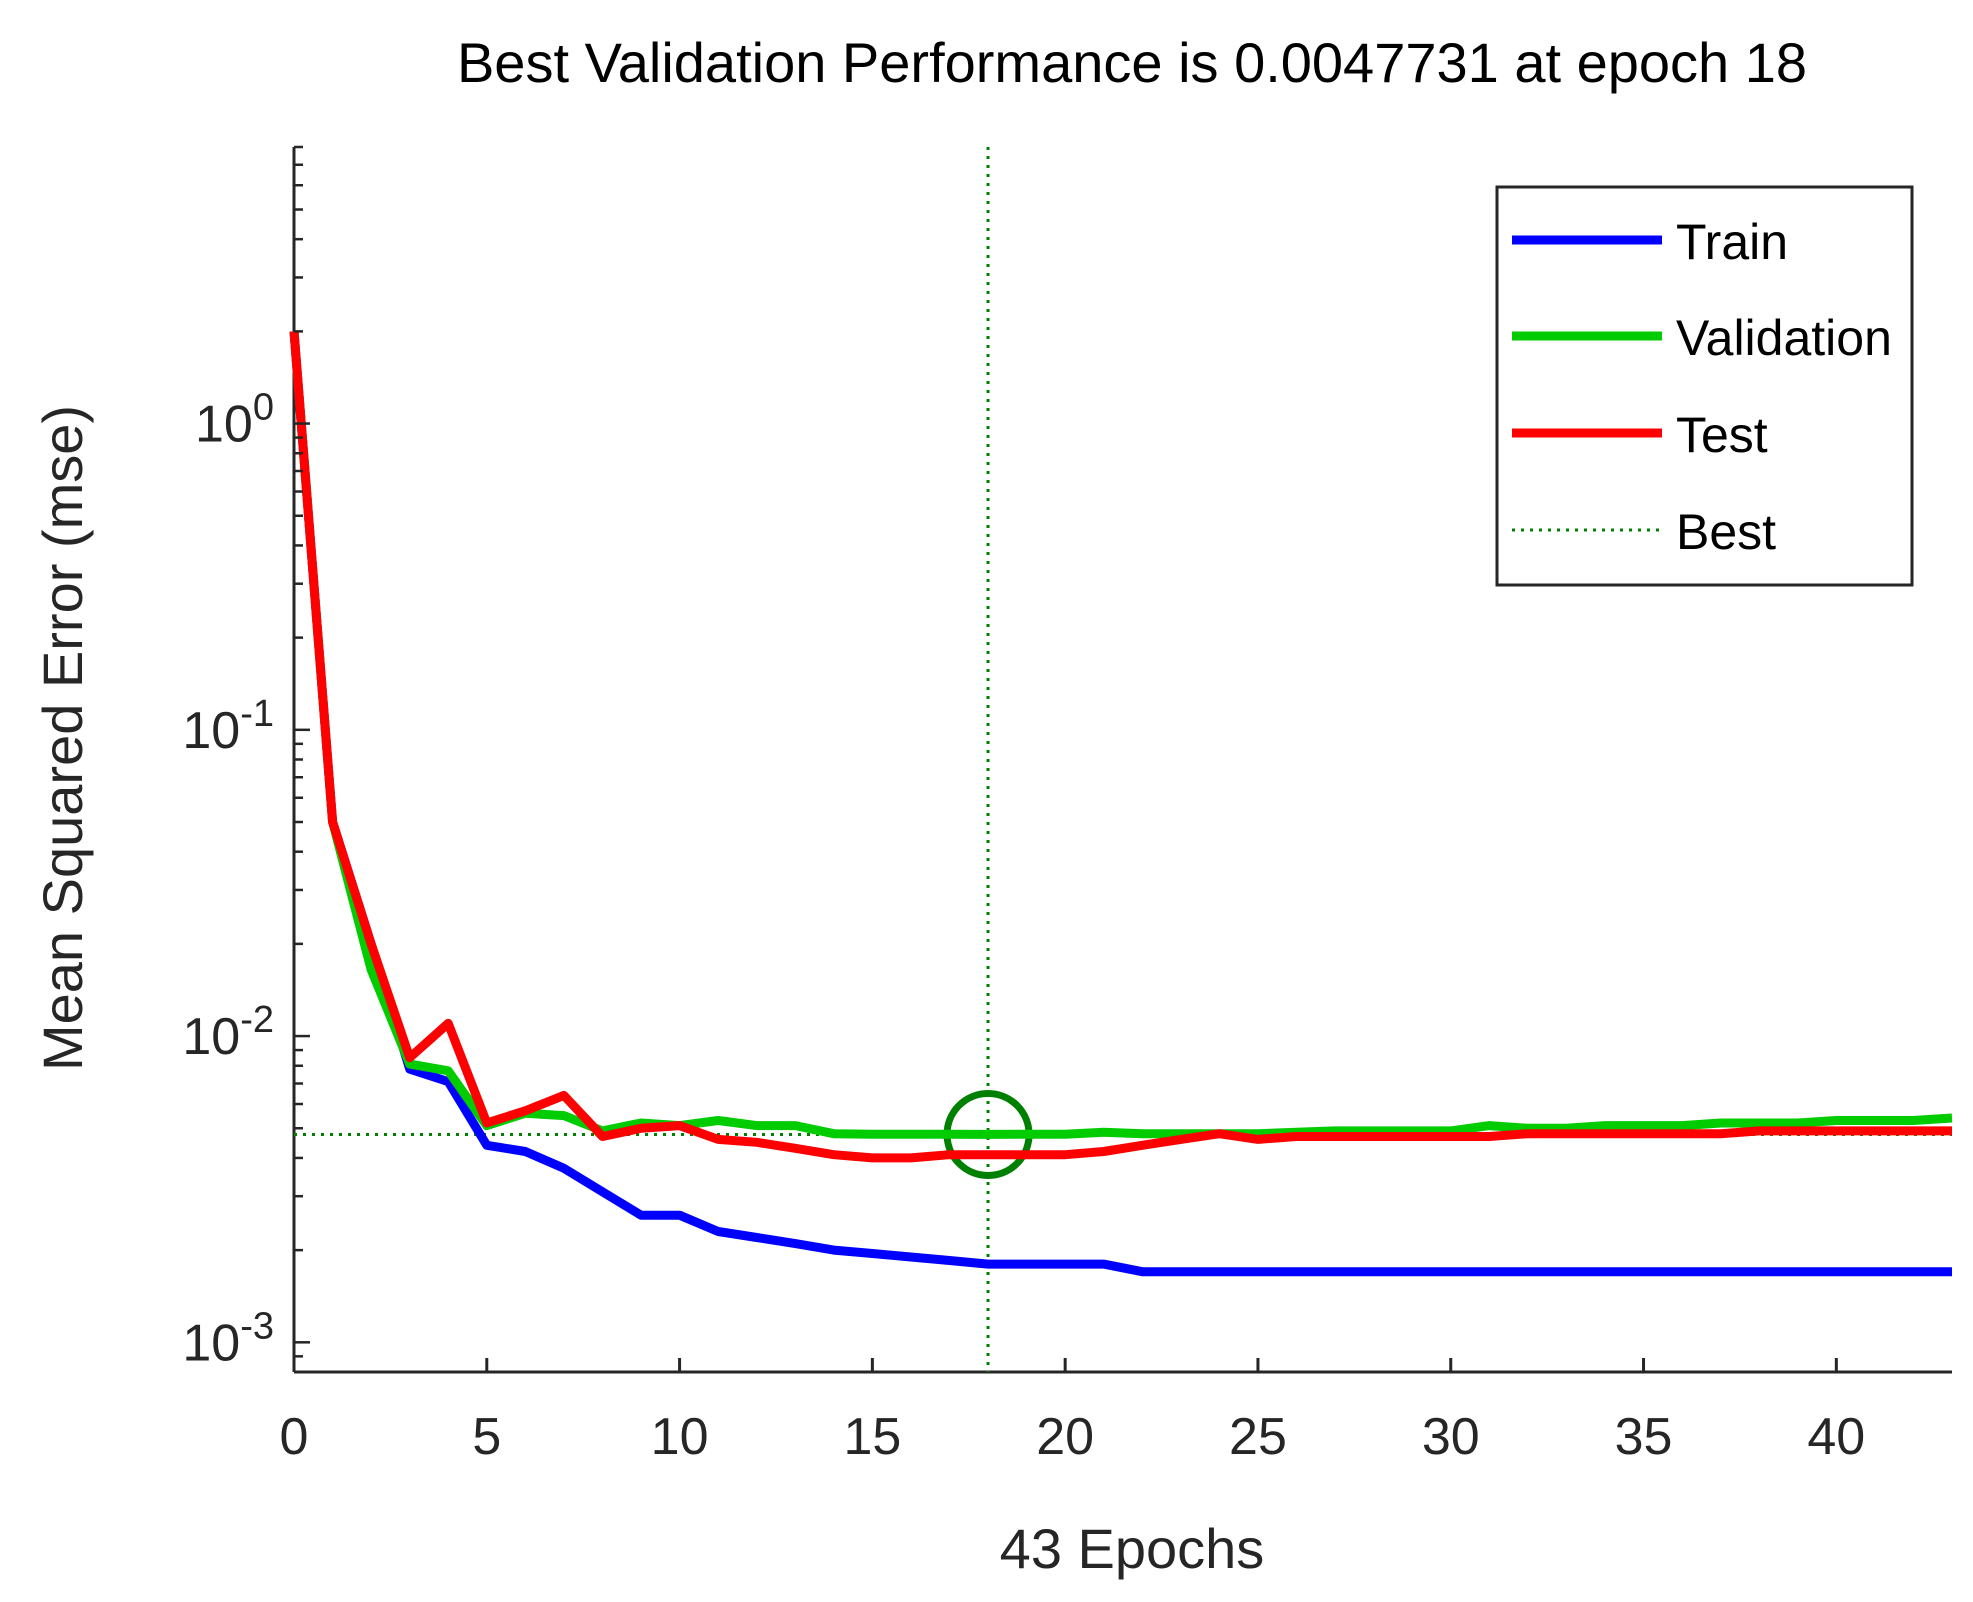  I want to click on y-tick-label: 10⁻², so click(228, 1032).